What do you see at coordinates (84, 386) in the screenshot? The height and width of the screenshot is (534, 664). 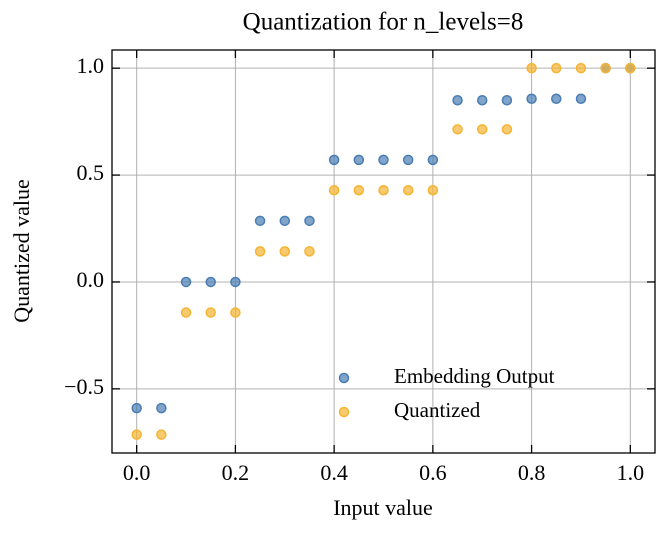 I see `y-tick-label: −0.5` at bounding box center [84, 386].